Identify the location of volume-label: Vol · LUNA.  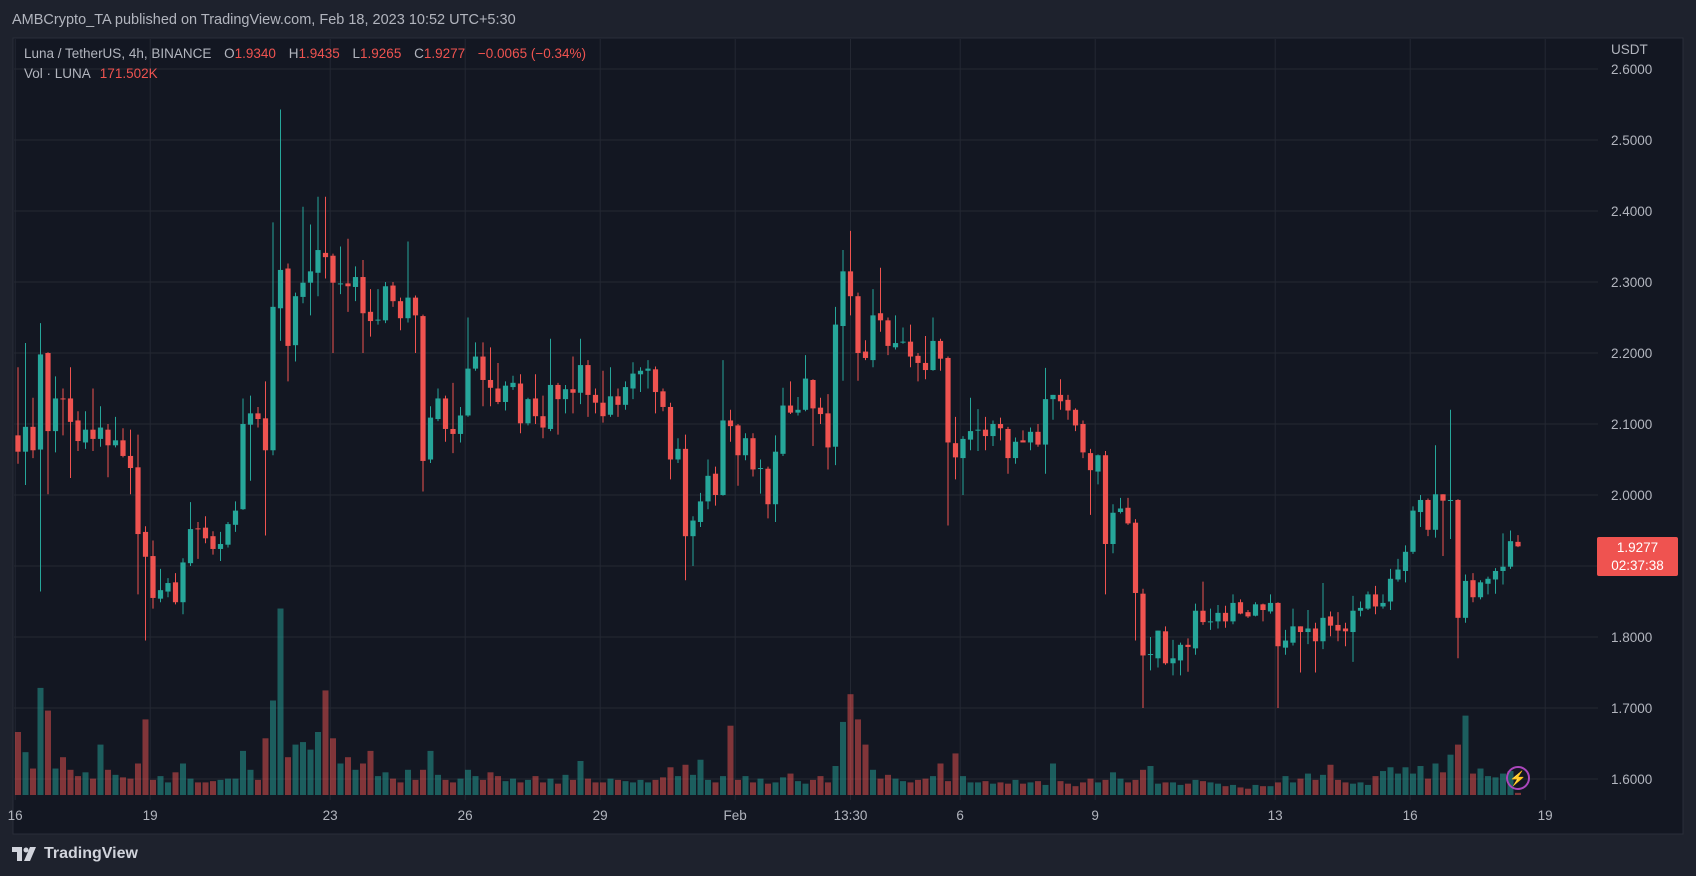
(57, 73).